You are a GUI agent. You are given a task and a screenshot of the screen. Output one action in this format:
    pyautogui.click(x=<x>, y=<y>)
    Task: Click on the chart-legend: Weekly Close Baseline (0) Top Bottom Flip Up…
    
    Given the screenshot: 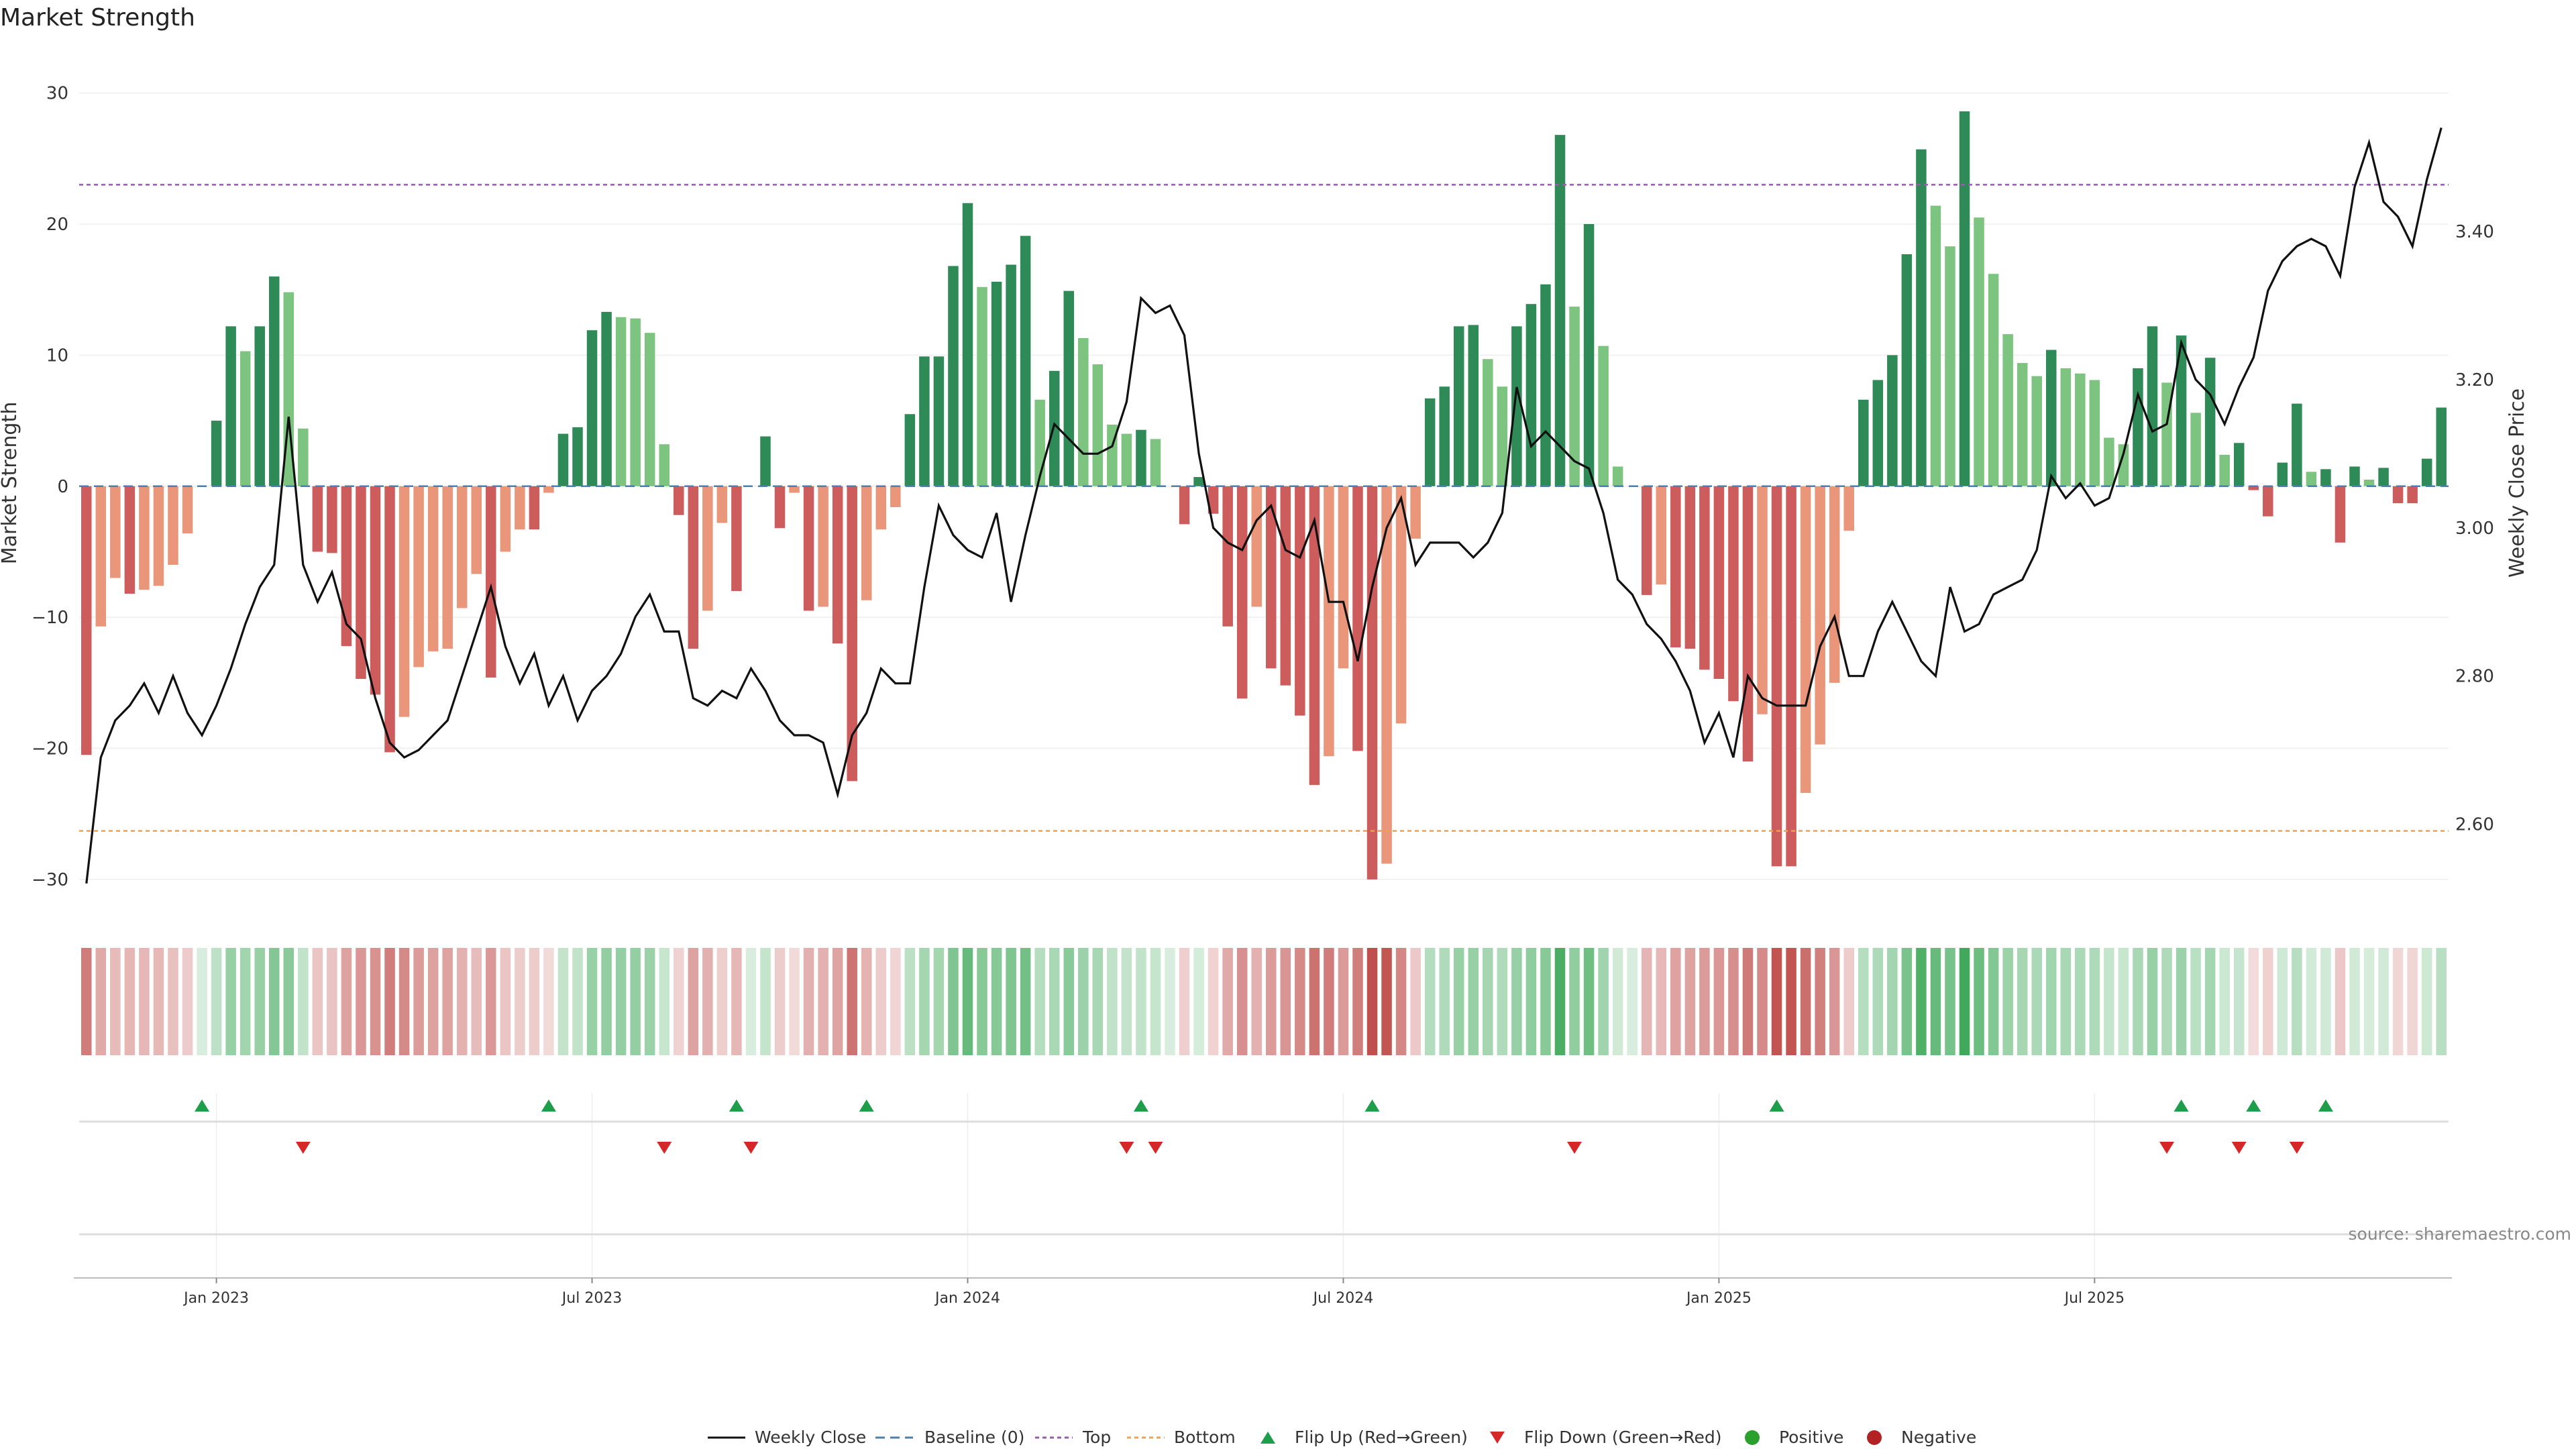 What is the action you would take?
    pyautogui.click(x=1342, y=1437)
    